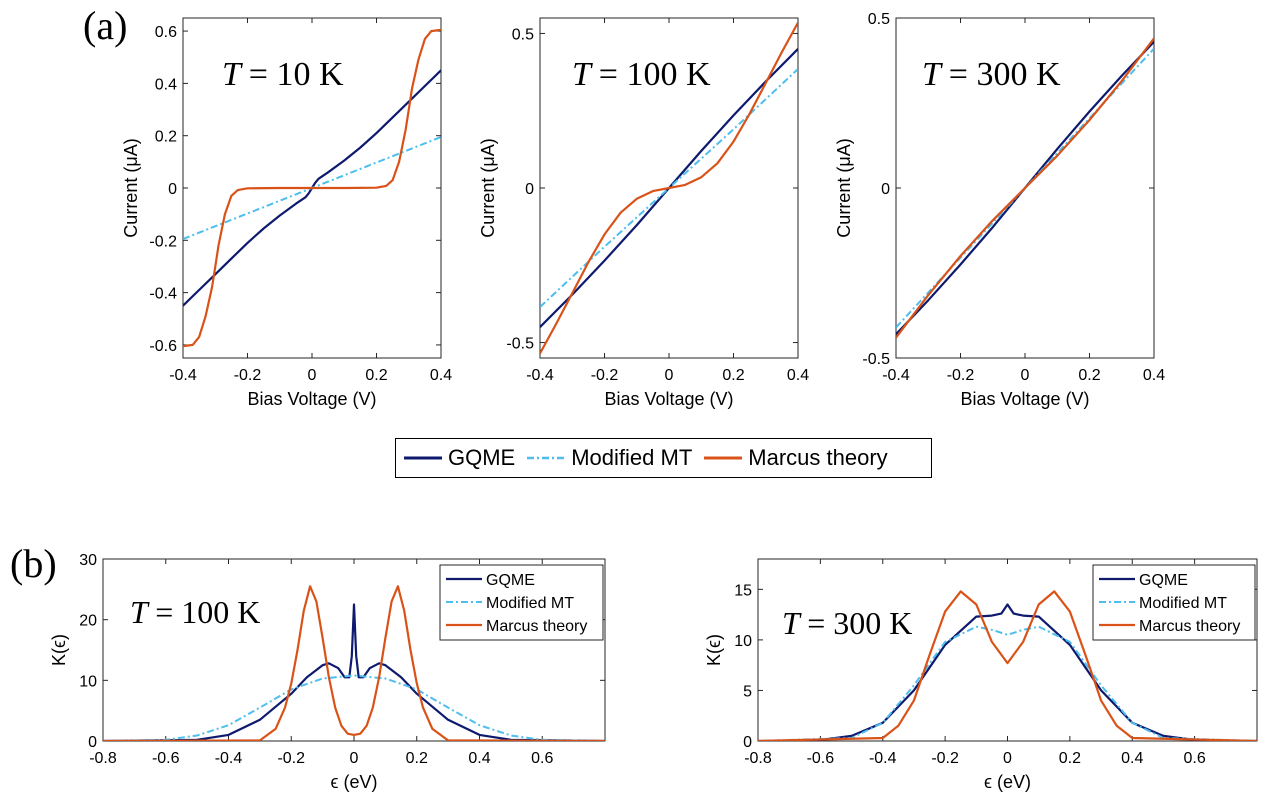 This screenshot has height=806, width=1261. Describe the element at coordinates (536, 626) in the screenshot. I see `chart-4-legend-label-3: Marcus theory` at that location.